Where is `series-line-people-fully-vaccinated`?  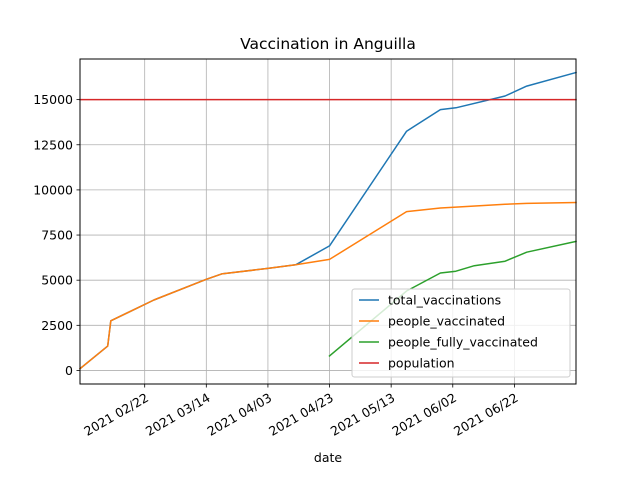
series-line-people-fully-vaccinated is located at coordinates (452, 299).